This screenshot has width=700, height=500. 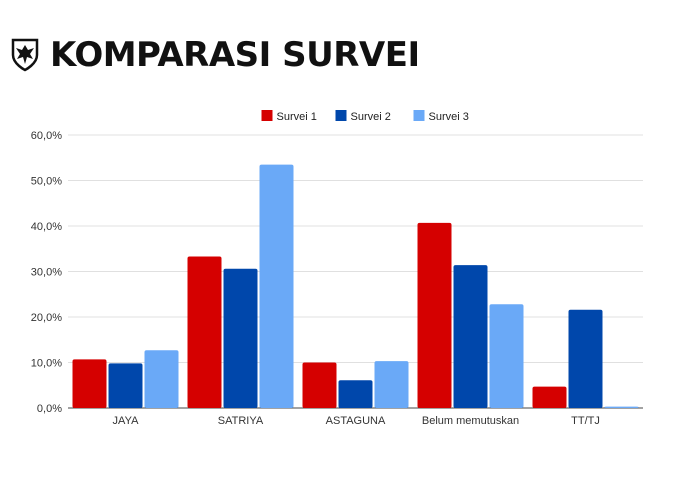 I want to click on chart-legend: Survei 1 Survei 2 Survei 3, so click(x=365, y=116).